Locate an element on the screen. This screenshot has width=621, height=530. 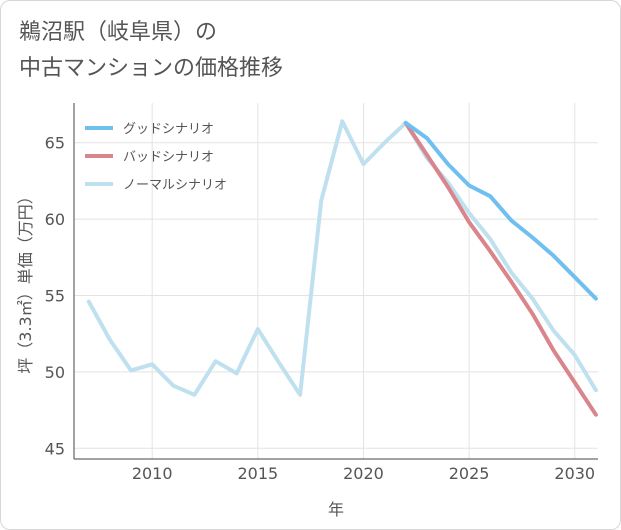
x-tick-label: 2010 is located at coordinates (152, 473).